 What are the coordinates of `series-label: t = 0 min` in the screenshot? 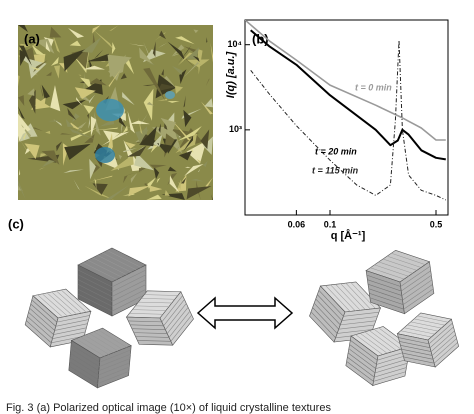 It's located at (373, 87).